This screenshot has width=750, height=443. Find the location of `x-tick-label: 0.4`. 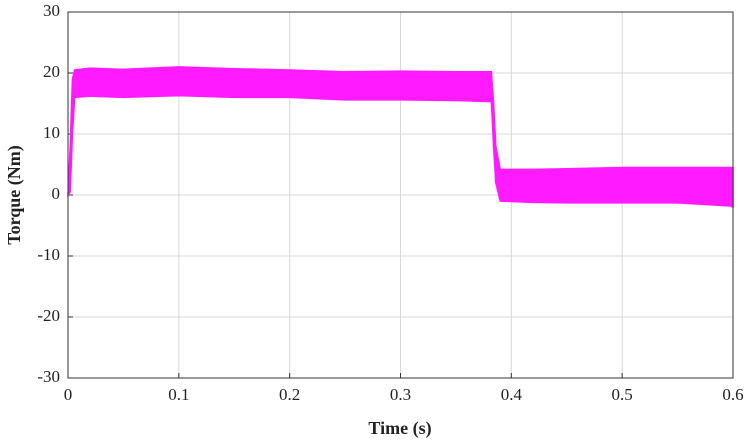

x-tick-label: 0.4 is located at coordinates (512, 394).